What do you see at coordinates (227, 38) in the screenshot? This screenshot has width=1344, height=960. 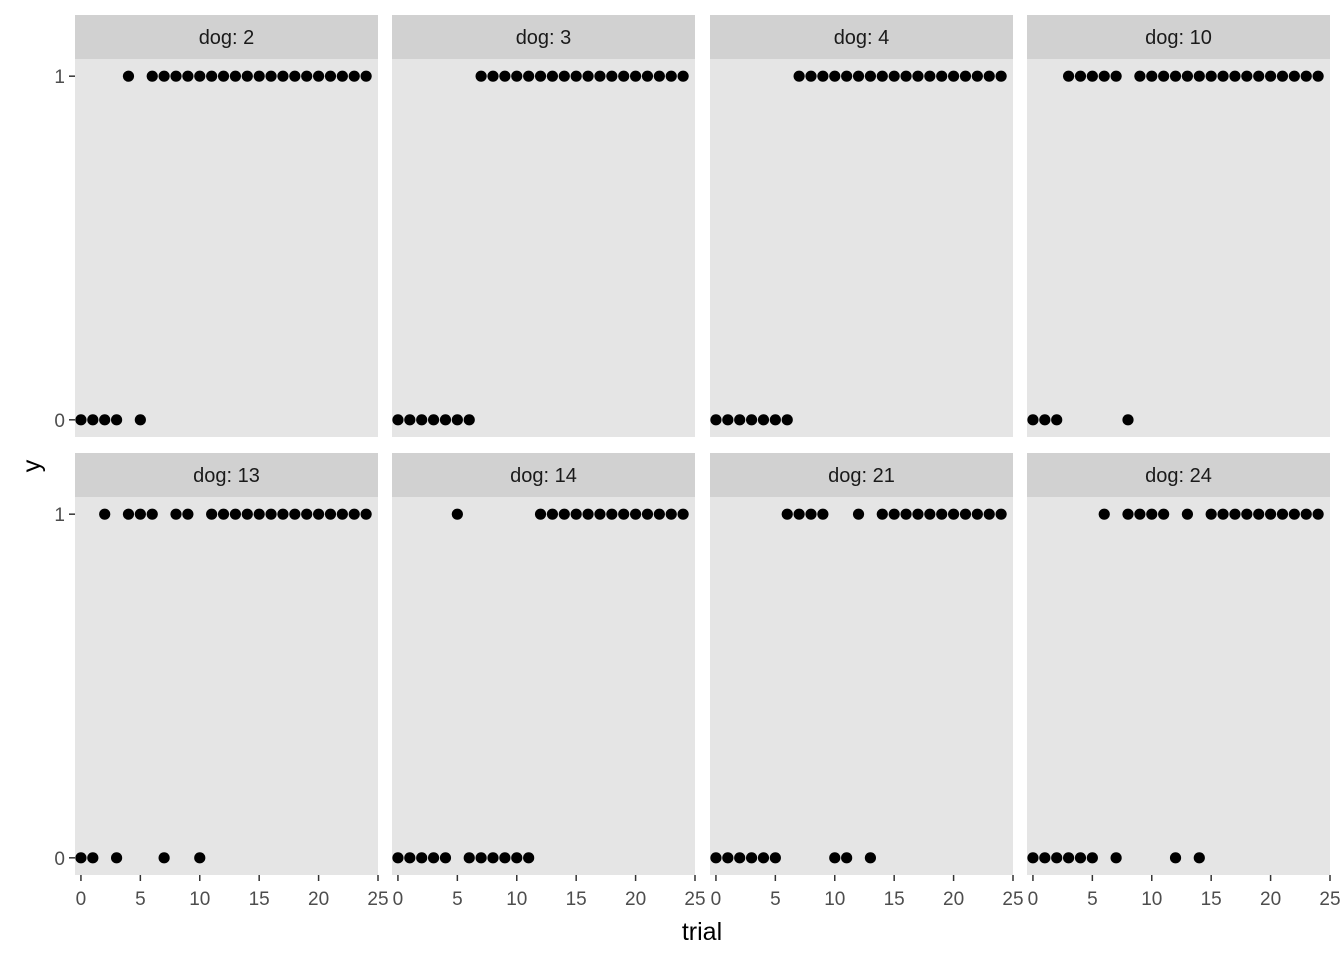 I see `facet-strip-label: dog: 2` at bounding box center [227, 38].